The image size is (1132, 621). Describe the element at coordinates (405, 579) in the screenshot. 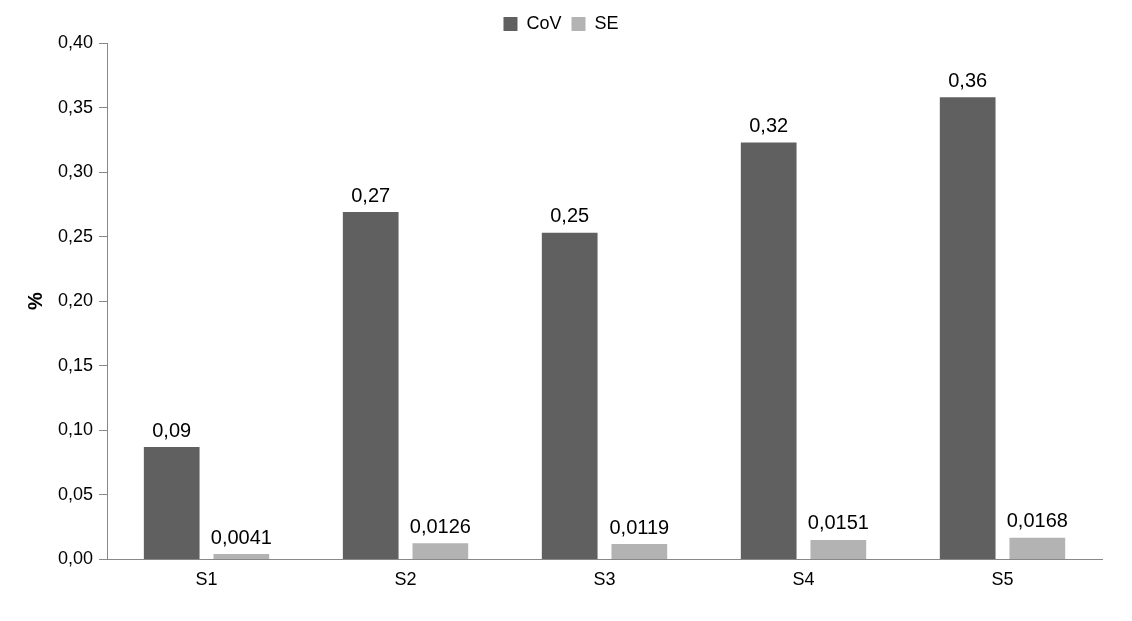

I see `x-tick-label: S2` at that location.